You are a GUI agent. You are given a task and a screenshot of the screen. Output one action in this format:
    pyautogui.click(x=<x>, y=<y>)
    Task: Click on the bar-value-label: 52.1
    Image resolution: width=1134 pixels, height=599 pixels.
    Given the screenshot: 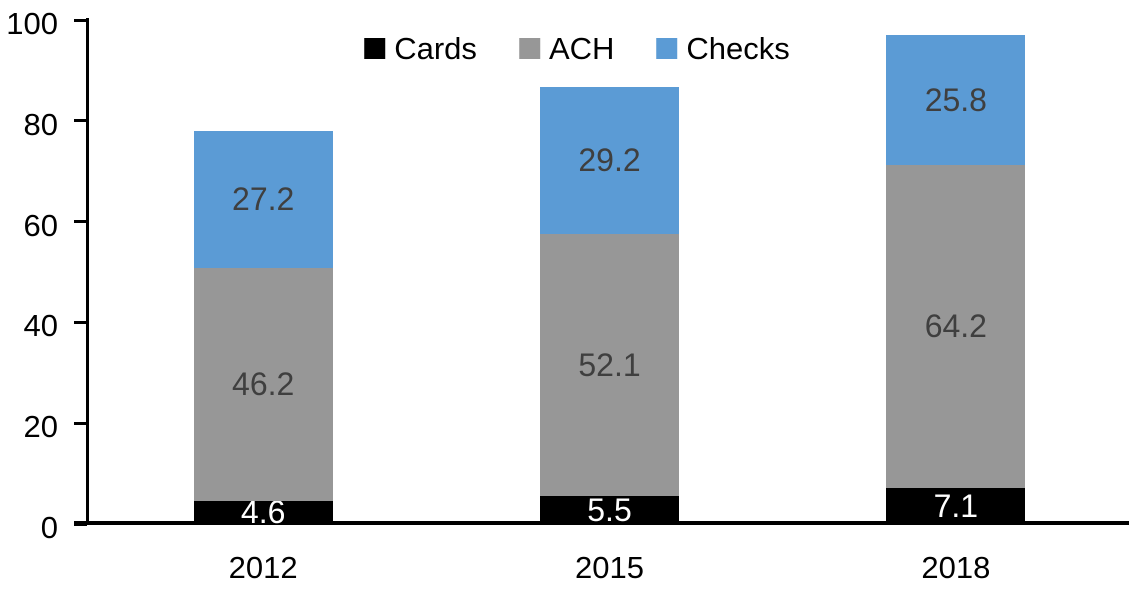 What is the action you would take?
    pyautogui.click(x=609, y=364)
    